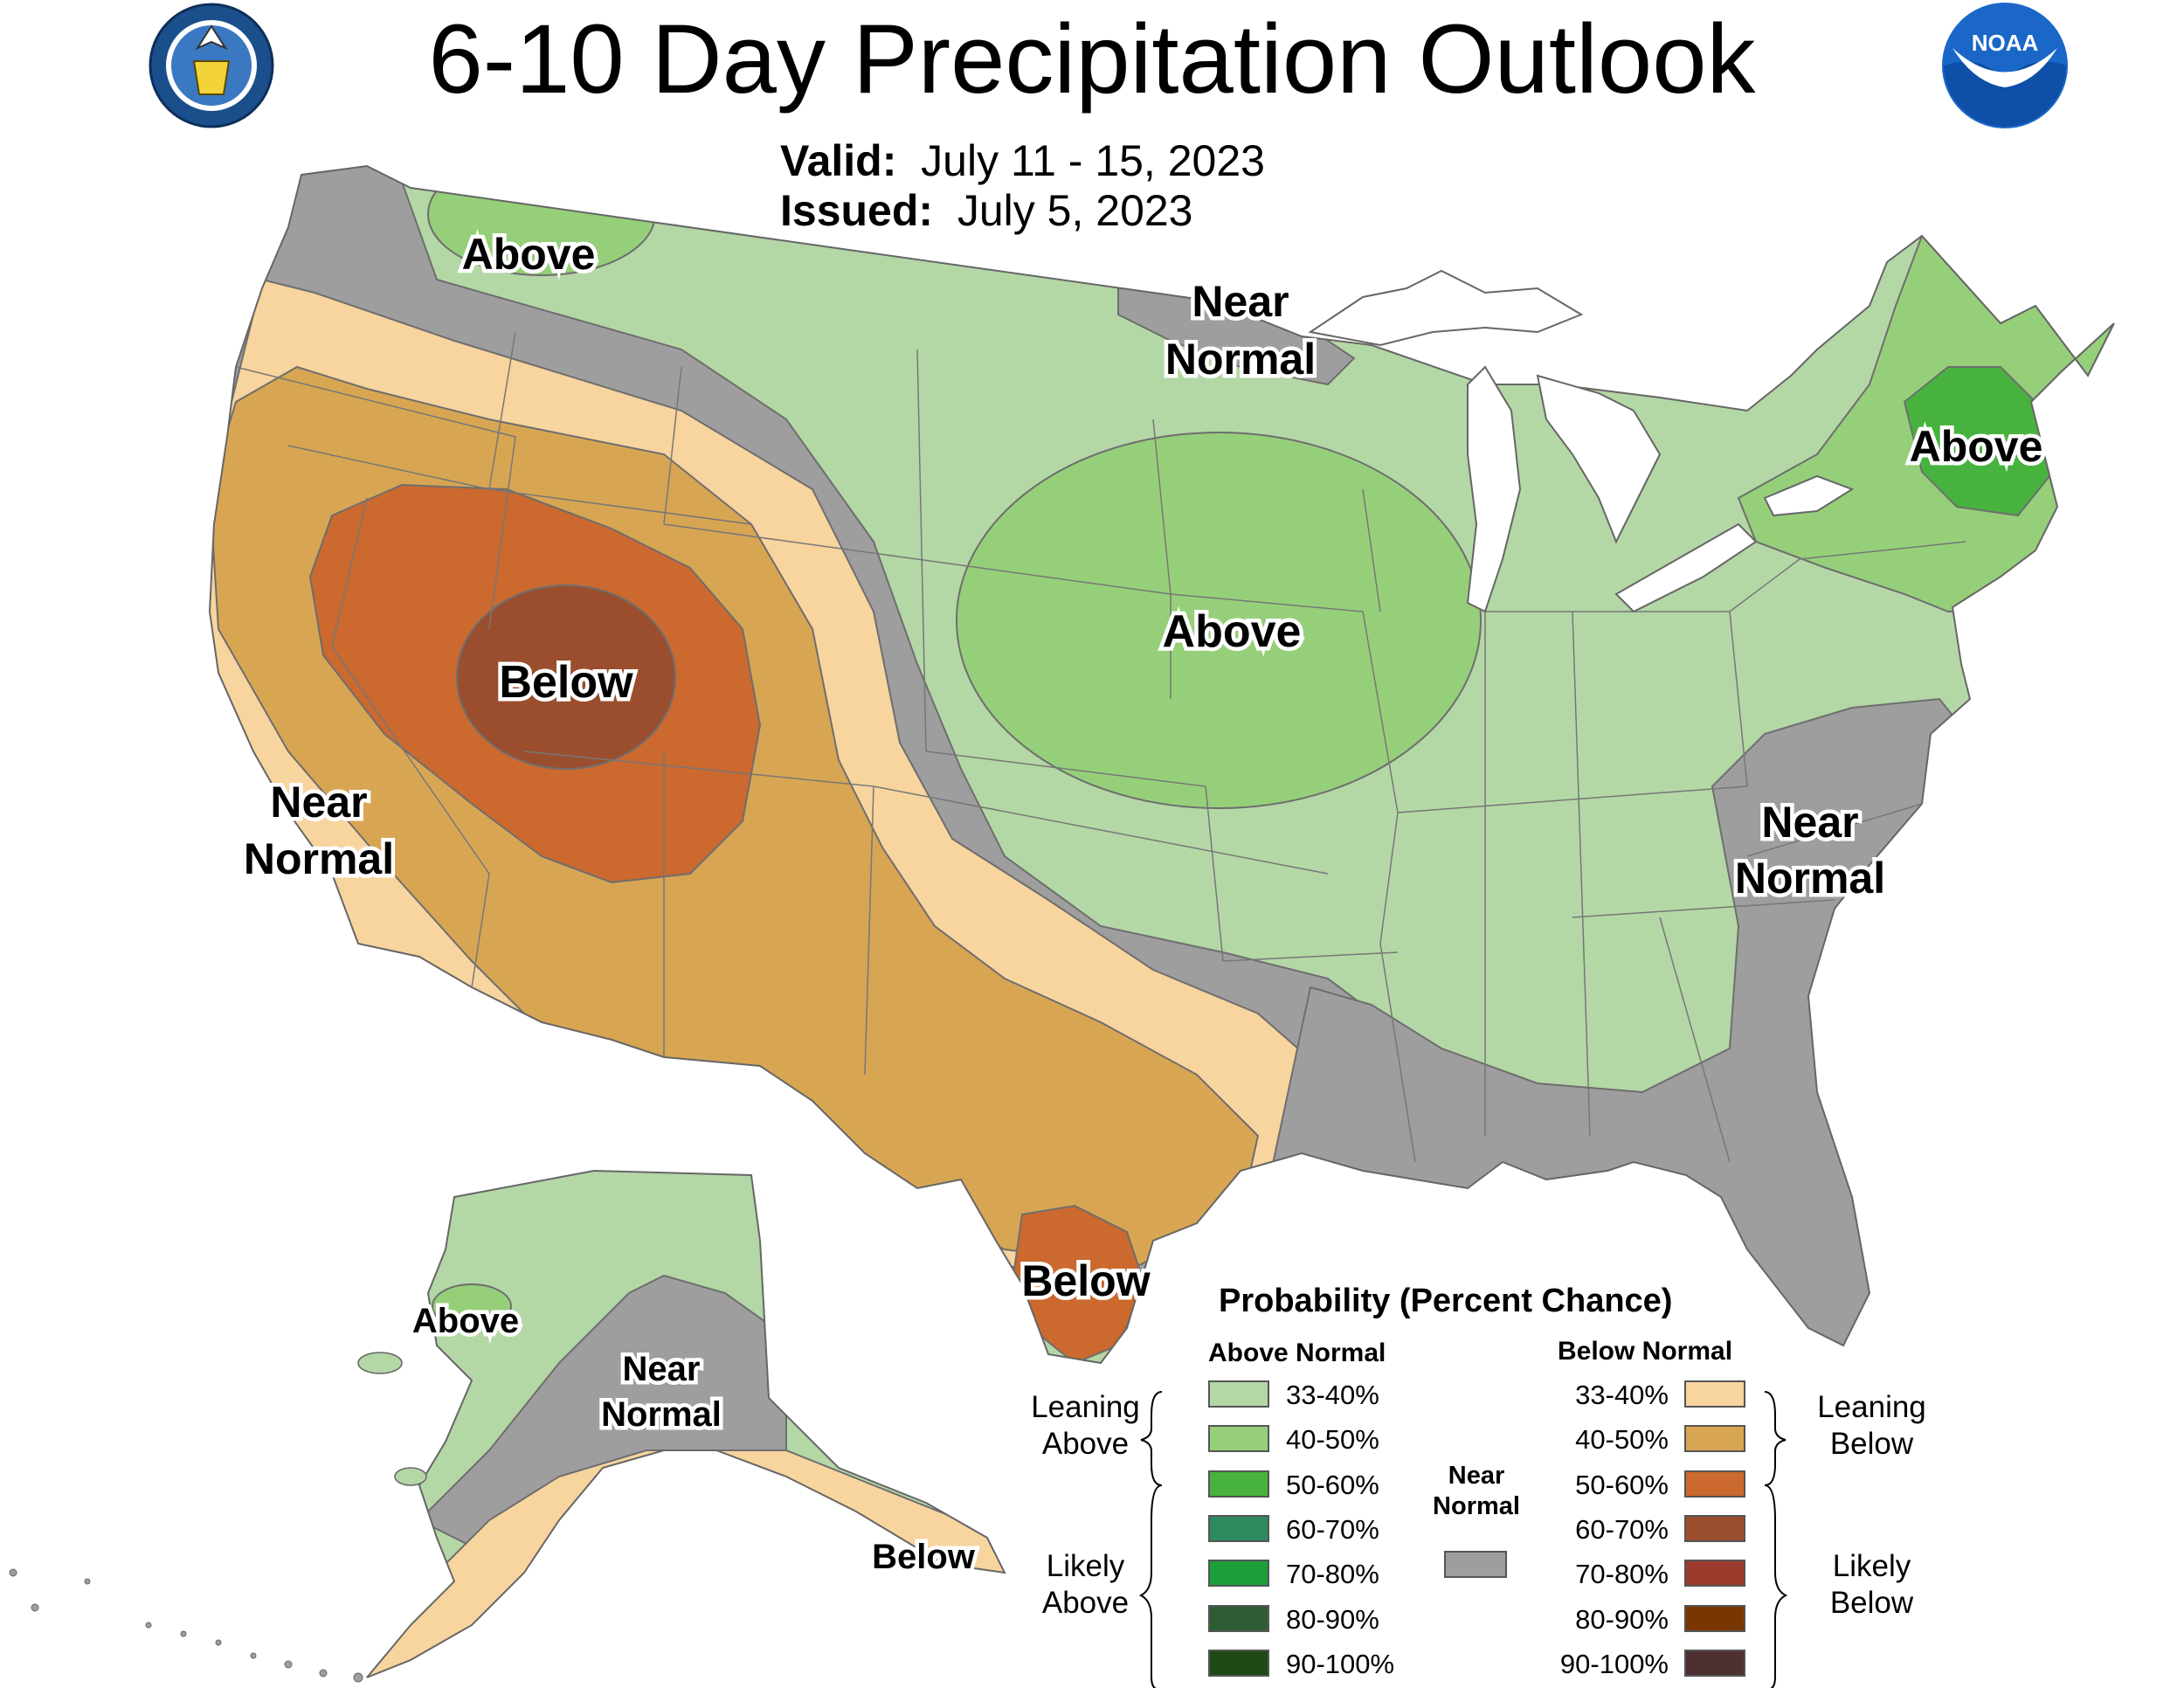  What do you see at coordinates (1871, 1444) in the screenshot?
I see `leaning-below-line2: Below` at bounding box center [1871, 1444].